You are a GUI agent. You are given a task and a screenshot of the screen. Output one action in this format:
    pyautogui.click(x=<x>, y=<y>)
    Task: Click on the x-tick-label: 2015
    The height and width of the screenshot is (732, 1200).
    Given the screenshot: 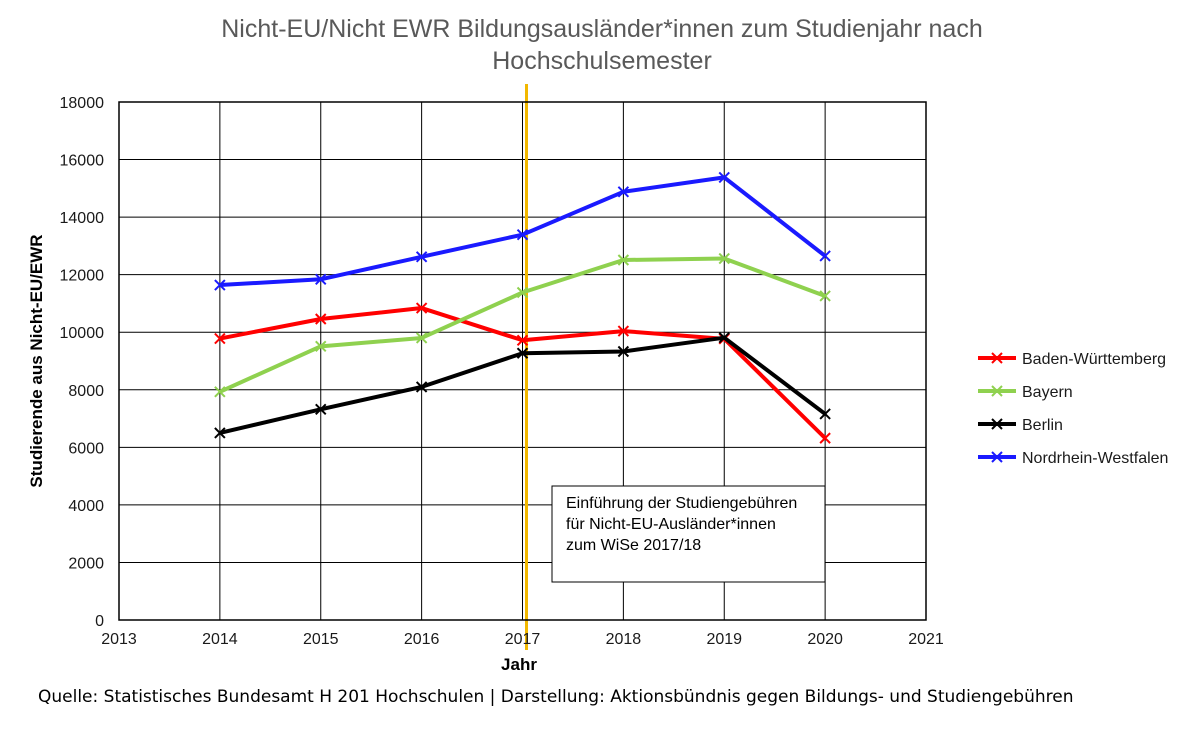 What is the action you would take?
    pyautogui.click(x=321, y=639)
    